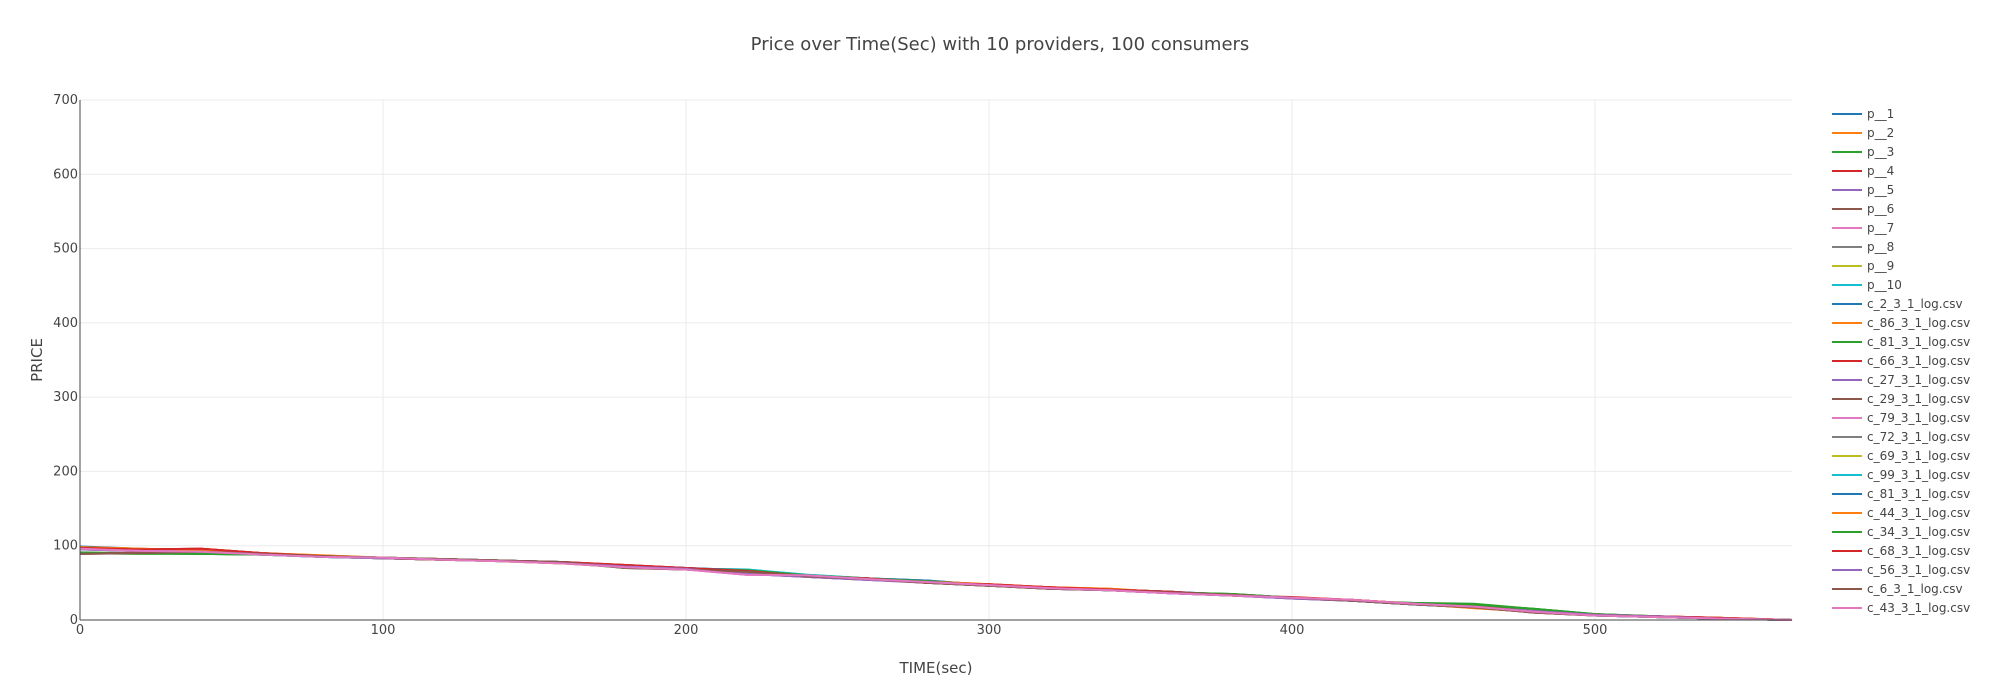 This screenshot has height=700, width=2000. What do you see at coordinates (65, 397) in the screenshot?
I see `y-tick-label: 300` at bounding box center [65, 397].